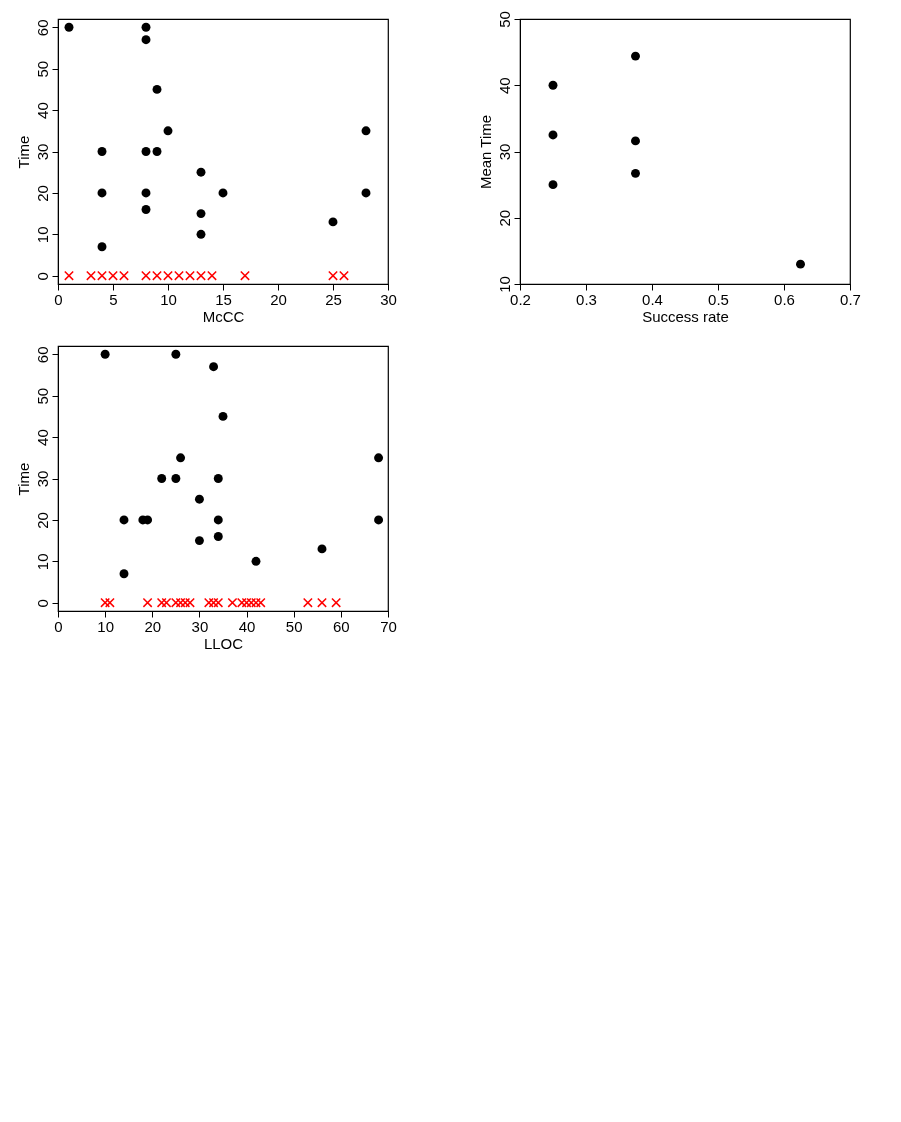 This screenshot has width=901, height=1122. Describe the element at coordinates (294, 626) in the screenshot. I see `x-tick-label: 50` at that location.